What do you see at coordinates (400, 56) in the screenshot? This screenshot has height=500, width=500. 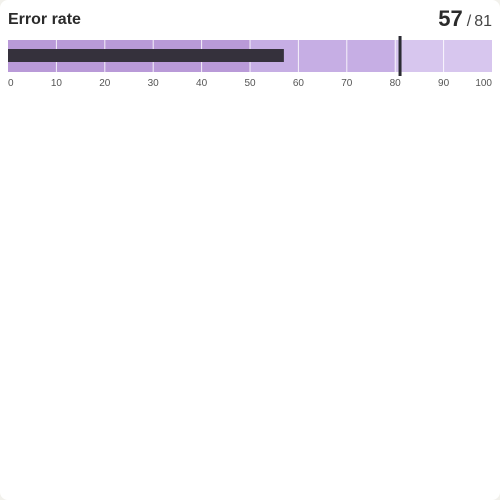 I see `target-marker` at bounding box center [400, 56].